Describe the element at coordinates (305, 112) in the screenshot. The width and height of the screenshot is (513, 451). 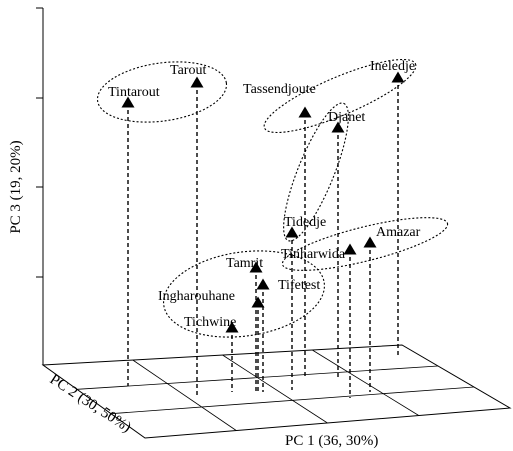
I see `point-marker-tassendjoute` at that location.